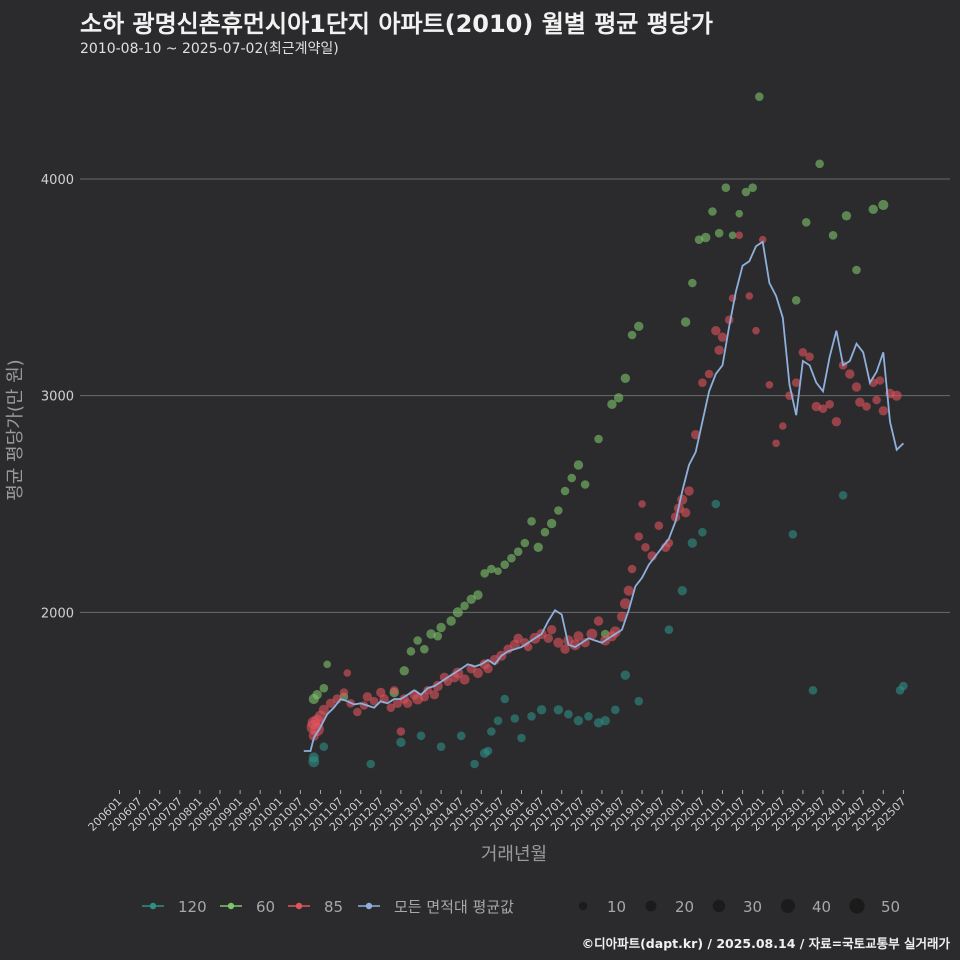 This screenshot has width=960, height=960. Describe the element at coordinates (192, 907) in the screenshot. I see `legend-label: 120` at that location.